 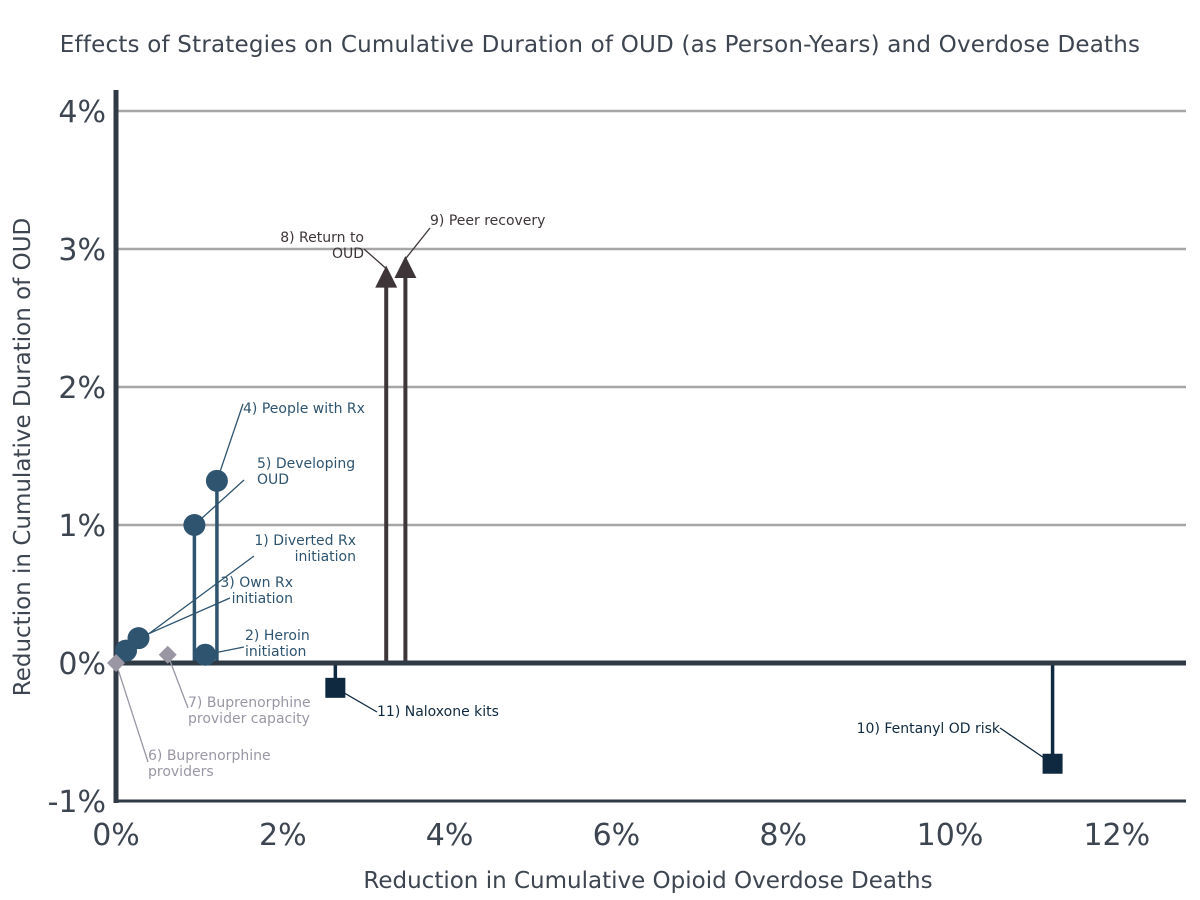 What do you see at coordinates (1116, 835) in the screenshot?
I see `x-tick-label: 12%` at bounding box center [1116, 835].